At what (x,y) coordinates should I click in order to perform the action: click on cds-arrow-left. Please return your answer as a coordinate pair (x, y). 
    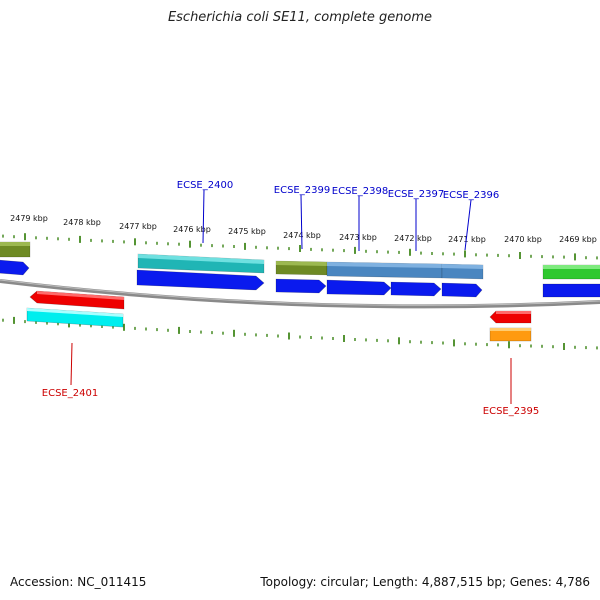
    Looking at the image, I should click on (15, 267).